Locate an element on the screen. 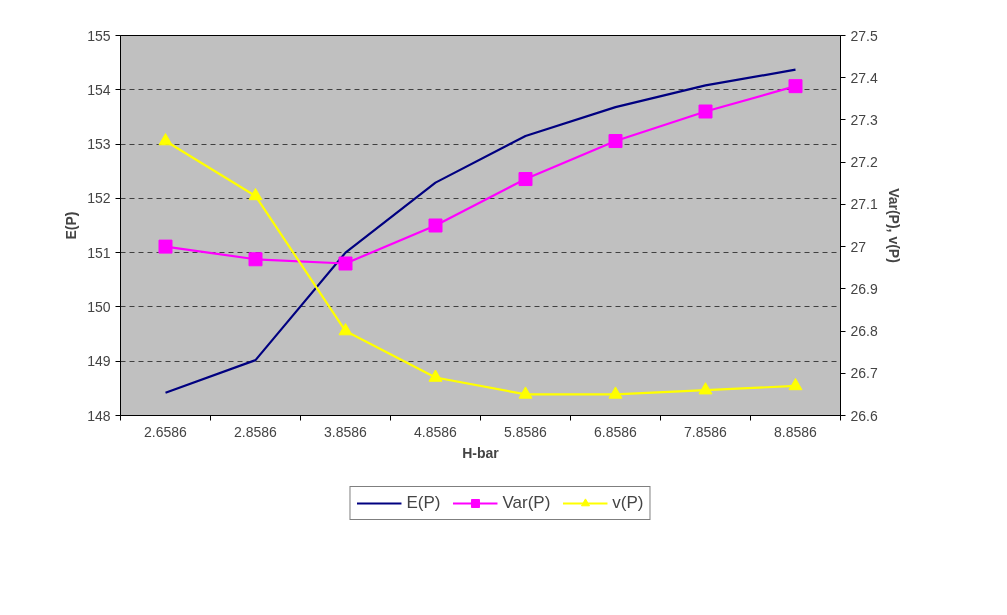 Image resolution: width=1007 pixels, height=615 pixels. y-tick-label: 154 is located at coordinates (99, 89).